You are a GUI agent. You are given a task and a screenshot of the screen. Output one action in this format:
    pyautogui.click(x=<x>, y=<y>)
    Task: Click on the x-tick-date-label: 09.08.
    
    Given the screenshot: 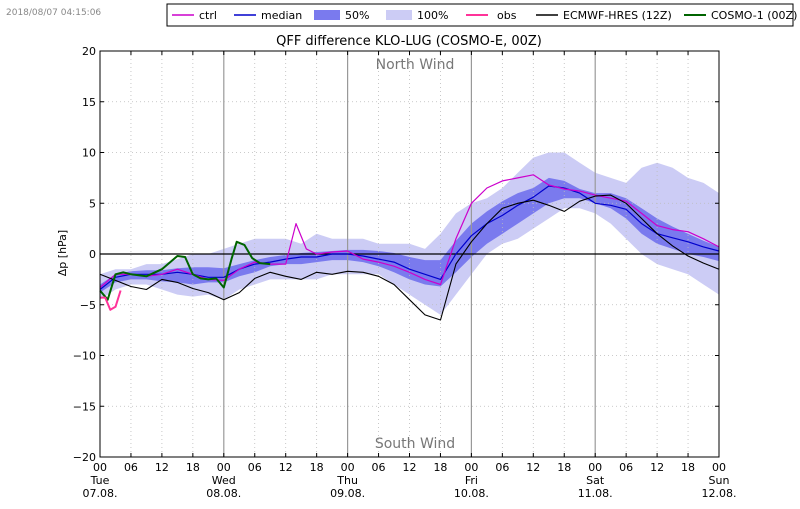 What is the action you would take?
    pyautogui.click(x=347, y=493)
    